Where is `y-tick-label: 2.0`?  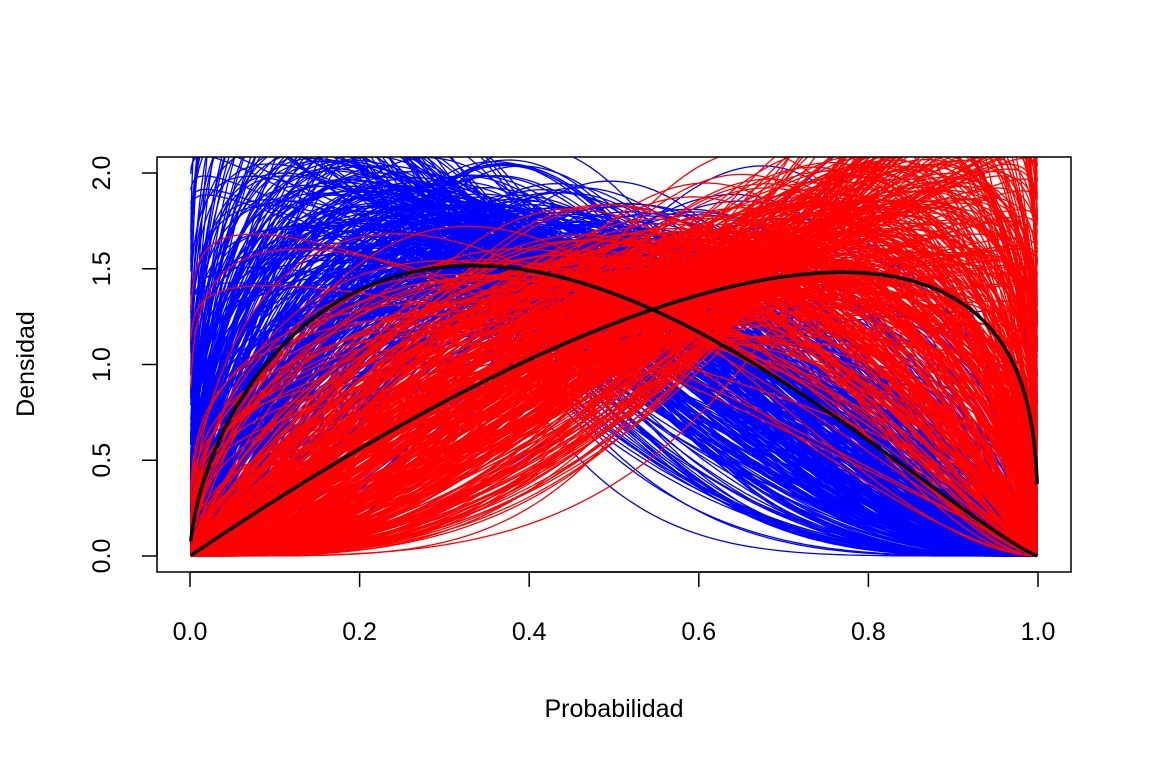
y-tick-label: 2.0 is located at coordinates (102, 173).